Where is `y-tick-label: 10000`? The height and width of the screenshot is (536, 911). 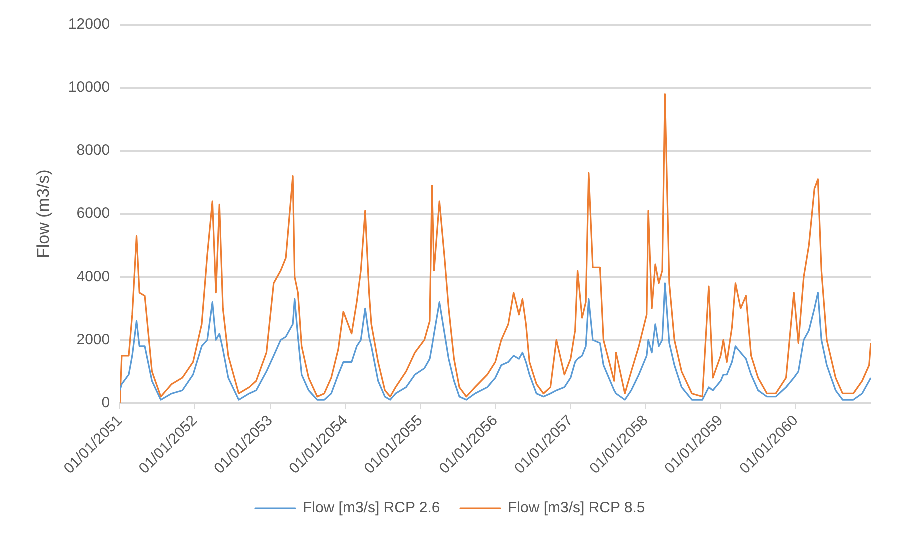 y-tick-label: 10000 is located at coordinates (89, 87).